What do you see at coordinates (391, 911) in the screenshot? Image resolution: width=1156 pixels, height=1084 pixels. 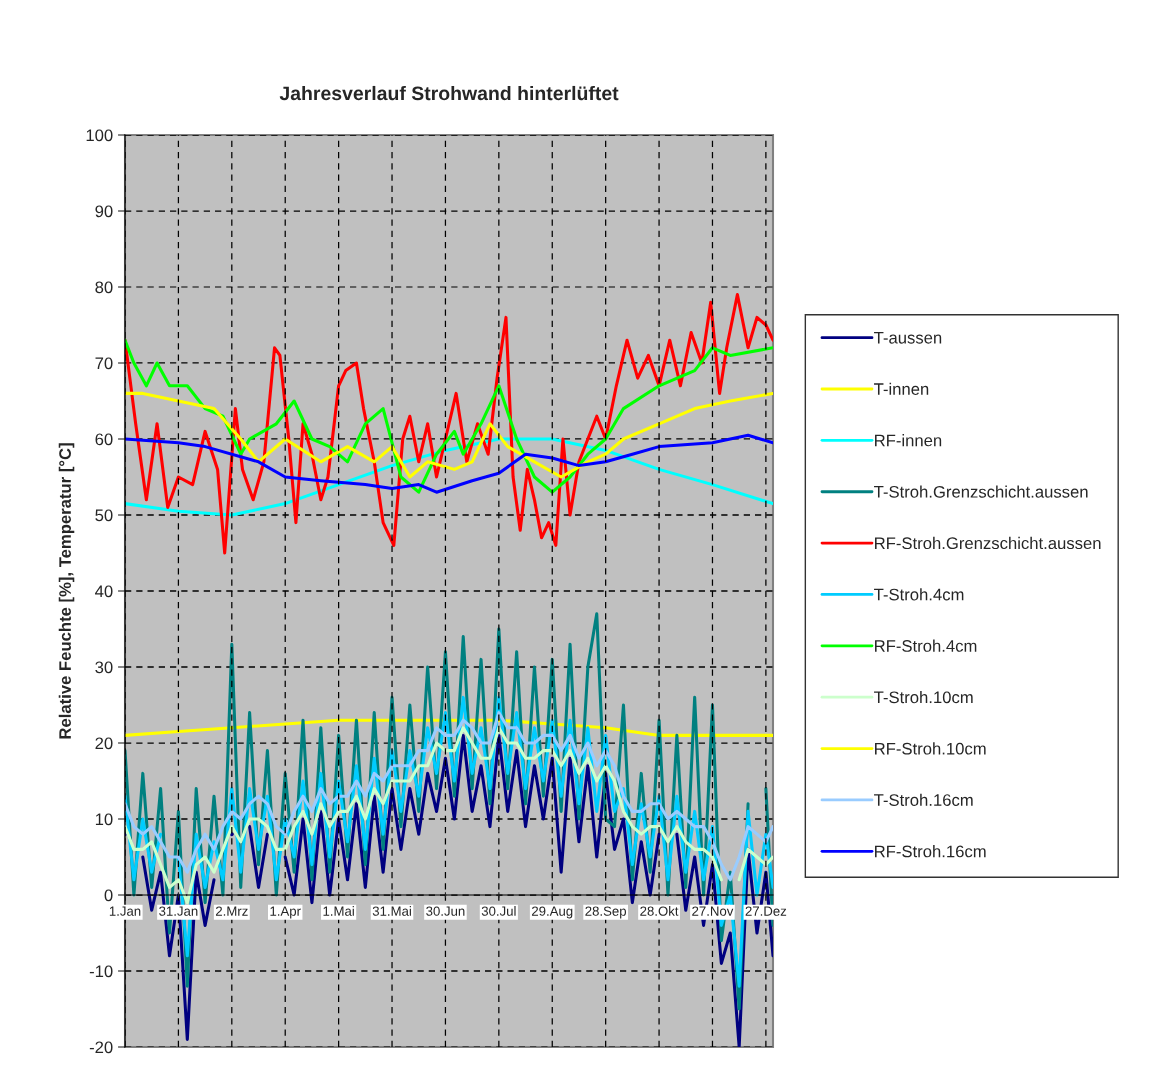 I see `x-tick-label: 31.Mai` at bounding box center [391, 911].